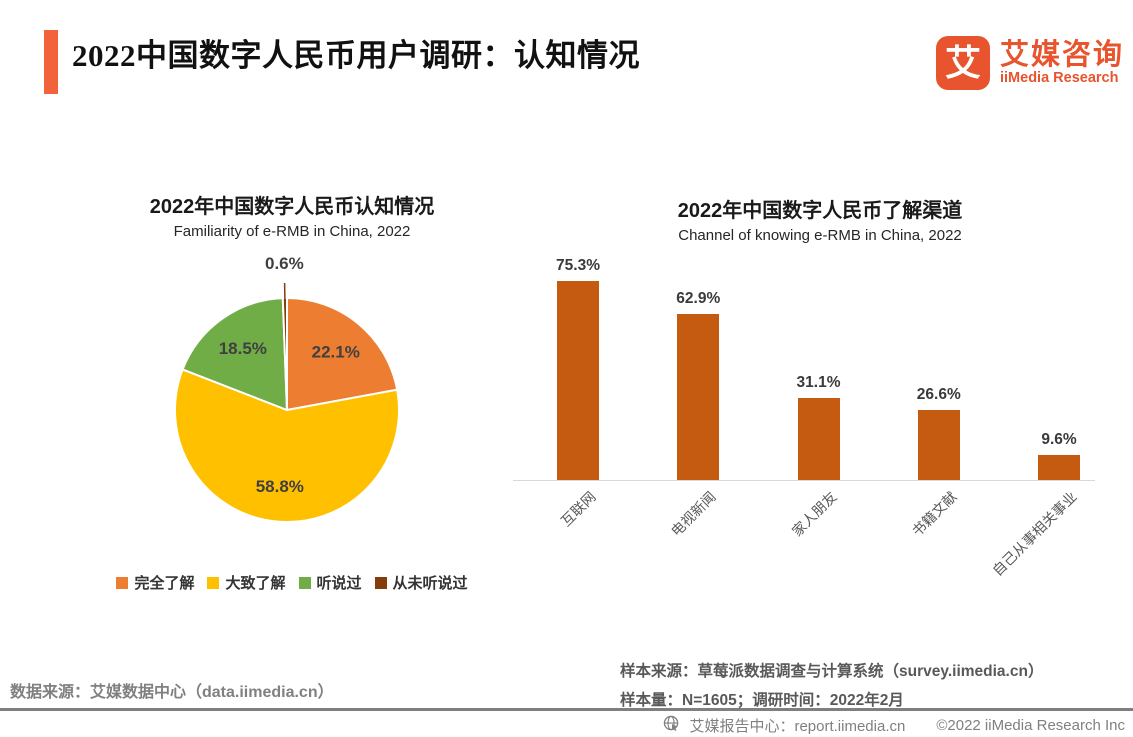 The width and height of the screenshot is (1133, 737). Describe the element at coordinates (339, 583) in the screenshot. I see `legend-label: 听说过` at that location.